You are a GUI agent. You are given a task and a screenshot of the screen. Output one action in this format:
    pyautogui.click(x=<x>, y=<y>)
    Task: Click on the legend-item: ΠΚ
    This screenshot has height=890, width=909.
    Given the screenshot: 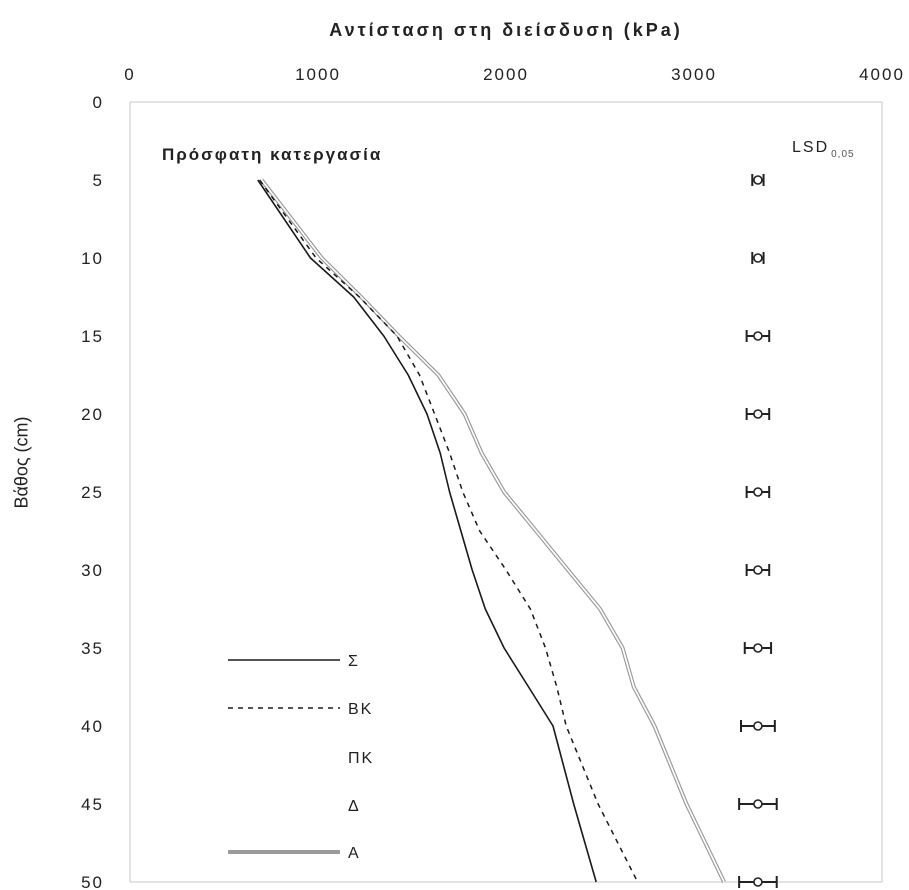 What is the action you would take?
    pyautogui.click(x=301, y=758)
    